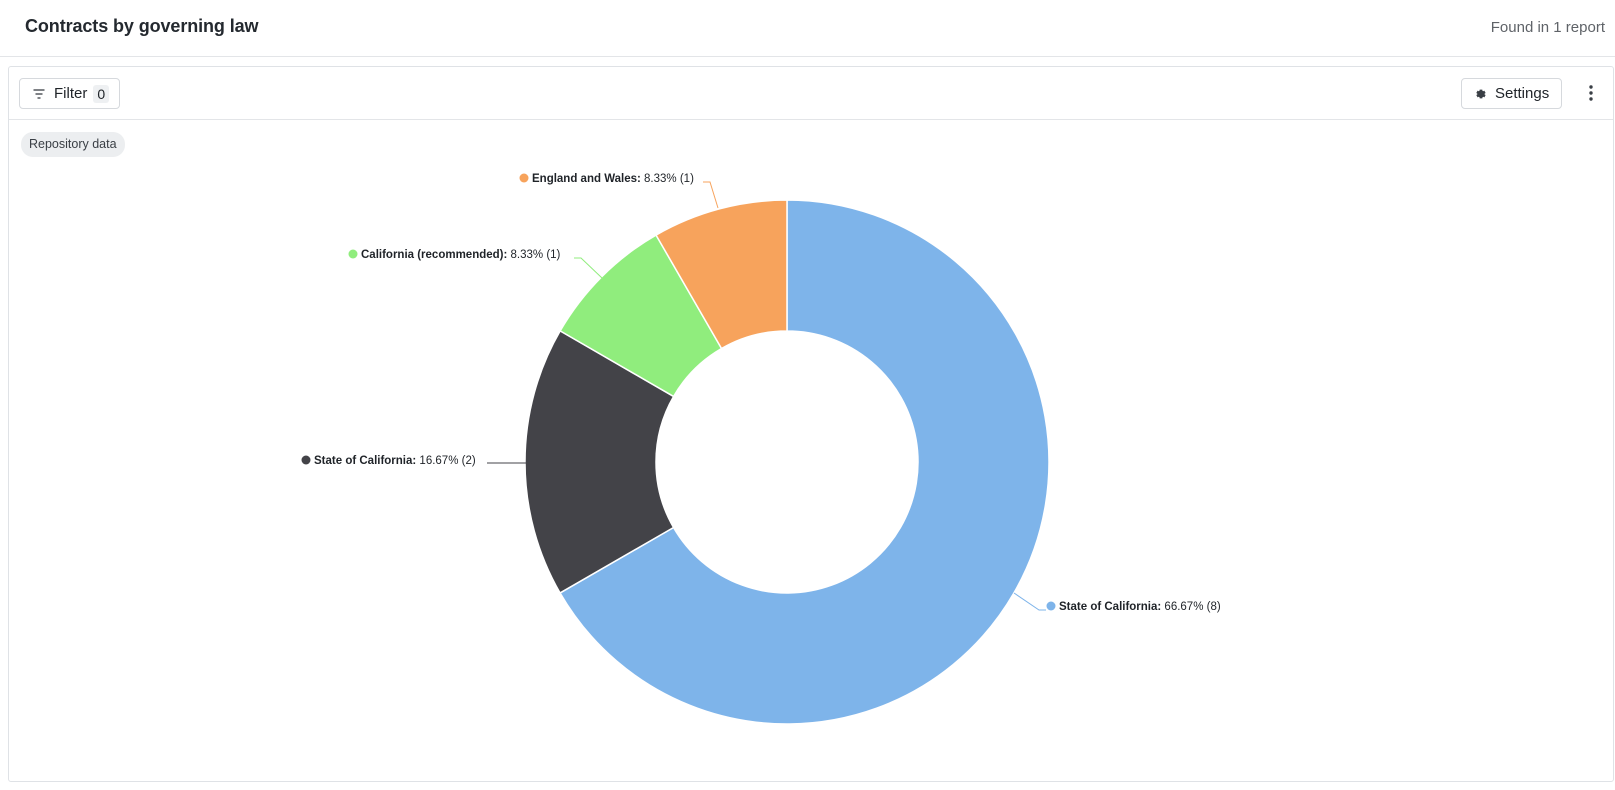  I want to click on settings-button: Settings, so click(1511, 93).